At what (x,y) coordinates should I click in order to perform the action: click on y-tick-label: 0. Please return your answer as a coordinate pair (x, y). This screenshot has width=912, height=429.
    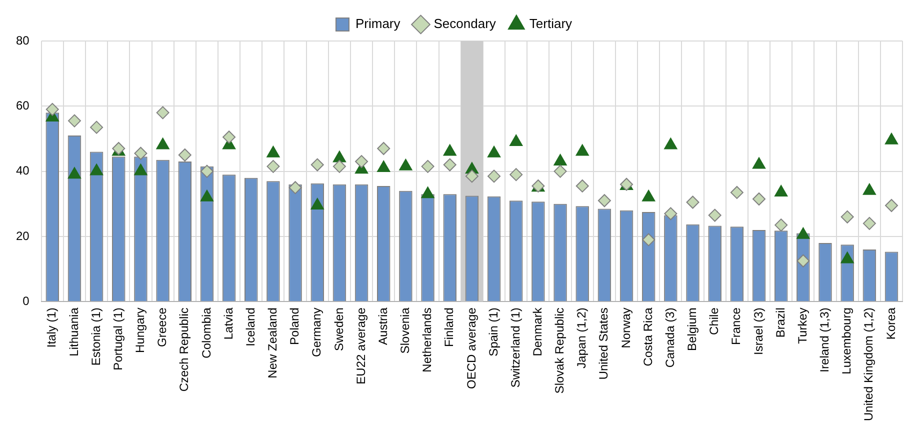
    Looking at the image, I should click on (26, 301).